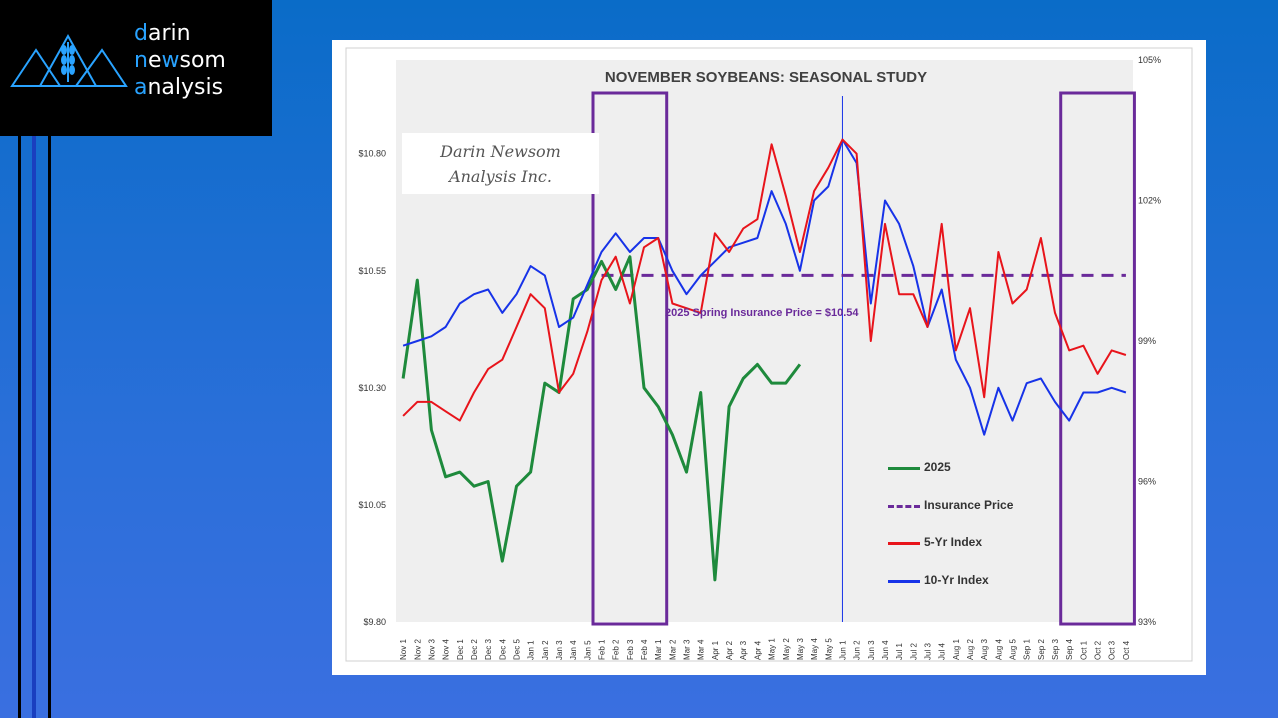  What do you see at coordinates (672, 649) in the screenshot?
I see `x-tick: Mar 2` at bounding box center [672, 649].